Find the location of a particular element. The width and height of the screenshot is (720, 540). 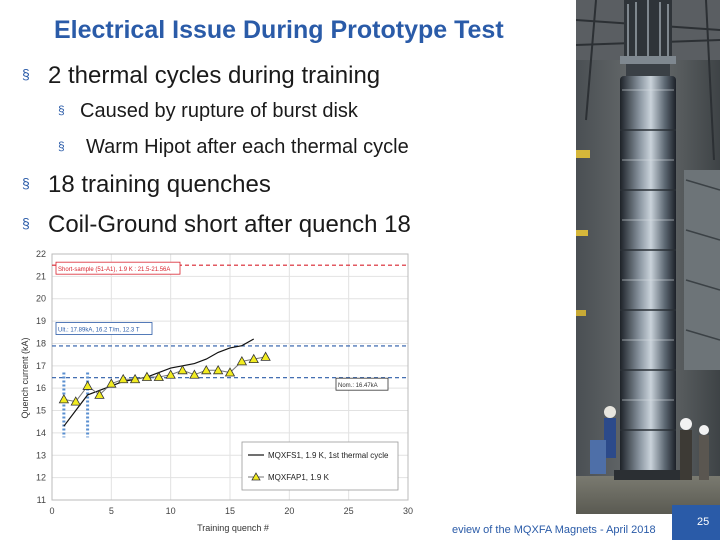

y-tick-label: 19 is located at coordinates (41, 321).